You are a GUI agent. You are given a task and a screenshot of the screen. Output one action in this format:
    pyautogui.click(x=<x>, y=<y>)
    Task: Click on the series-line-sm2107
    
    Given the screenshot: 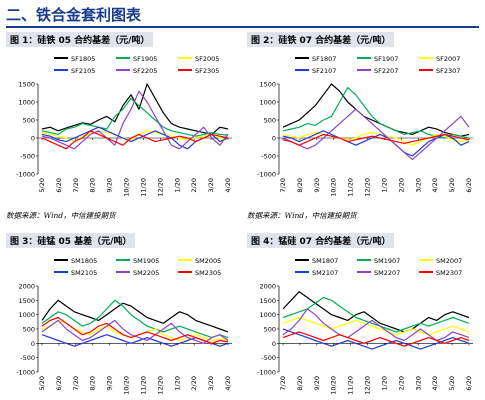 What is the action you would take?
    pyautogui.click(x=376, y=339)
    